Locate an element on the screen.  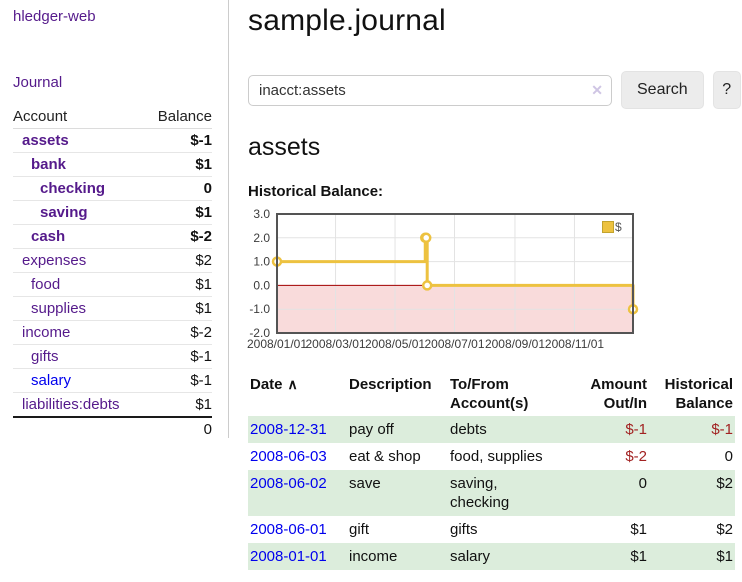
accounts-total-spacer is located at coordinates (79, 428).